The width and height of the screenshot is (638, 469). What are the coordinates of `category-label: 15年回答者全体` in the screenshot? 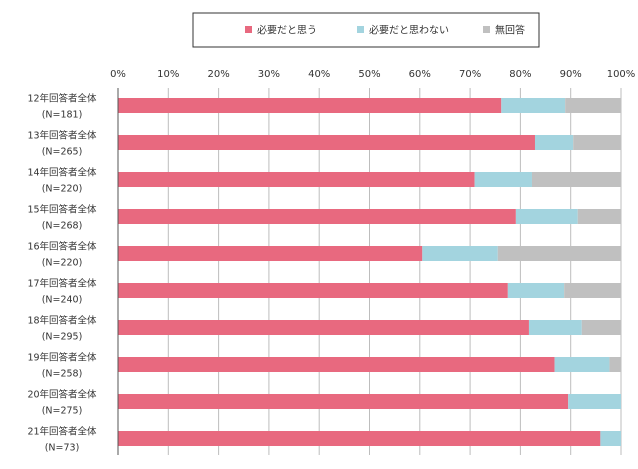 It's located at (62, 210).